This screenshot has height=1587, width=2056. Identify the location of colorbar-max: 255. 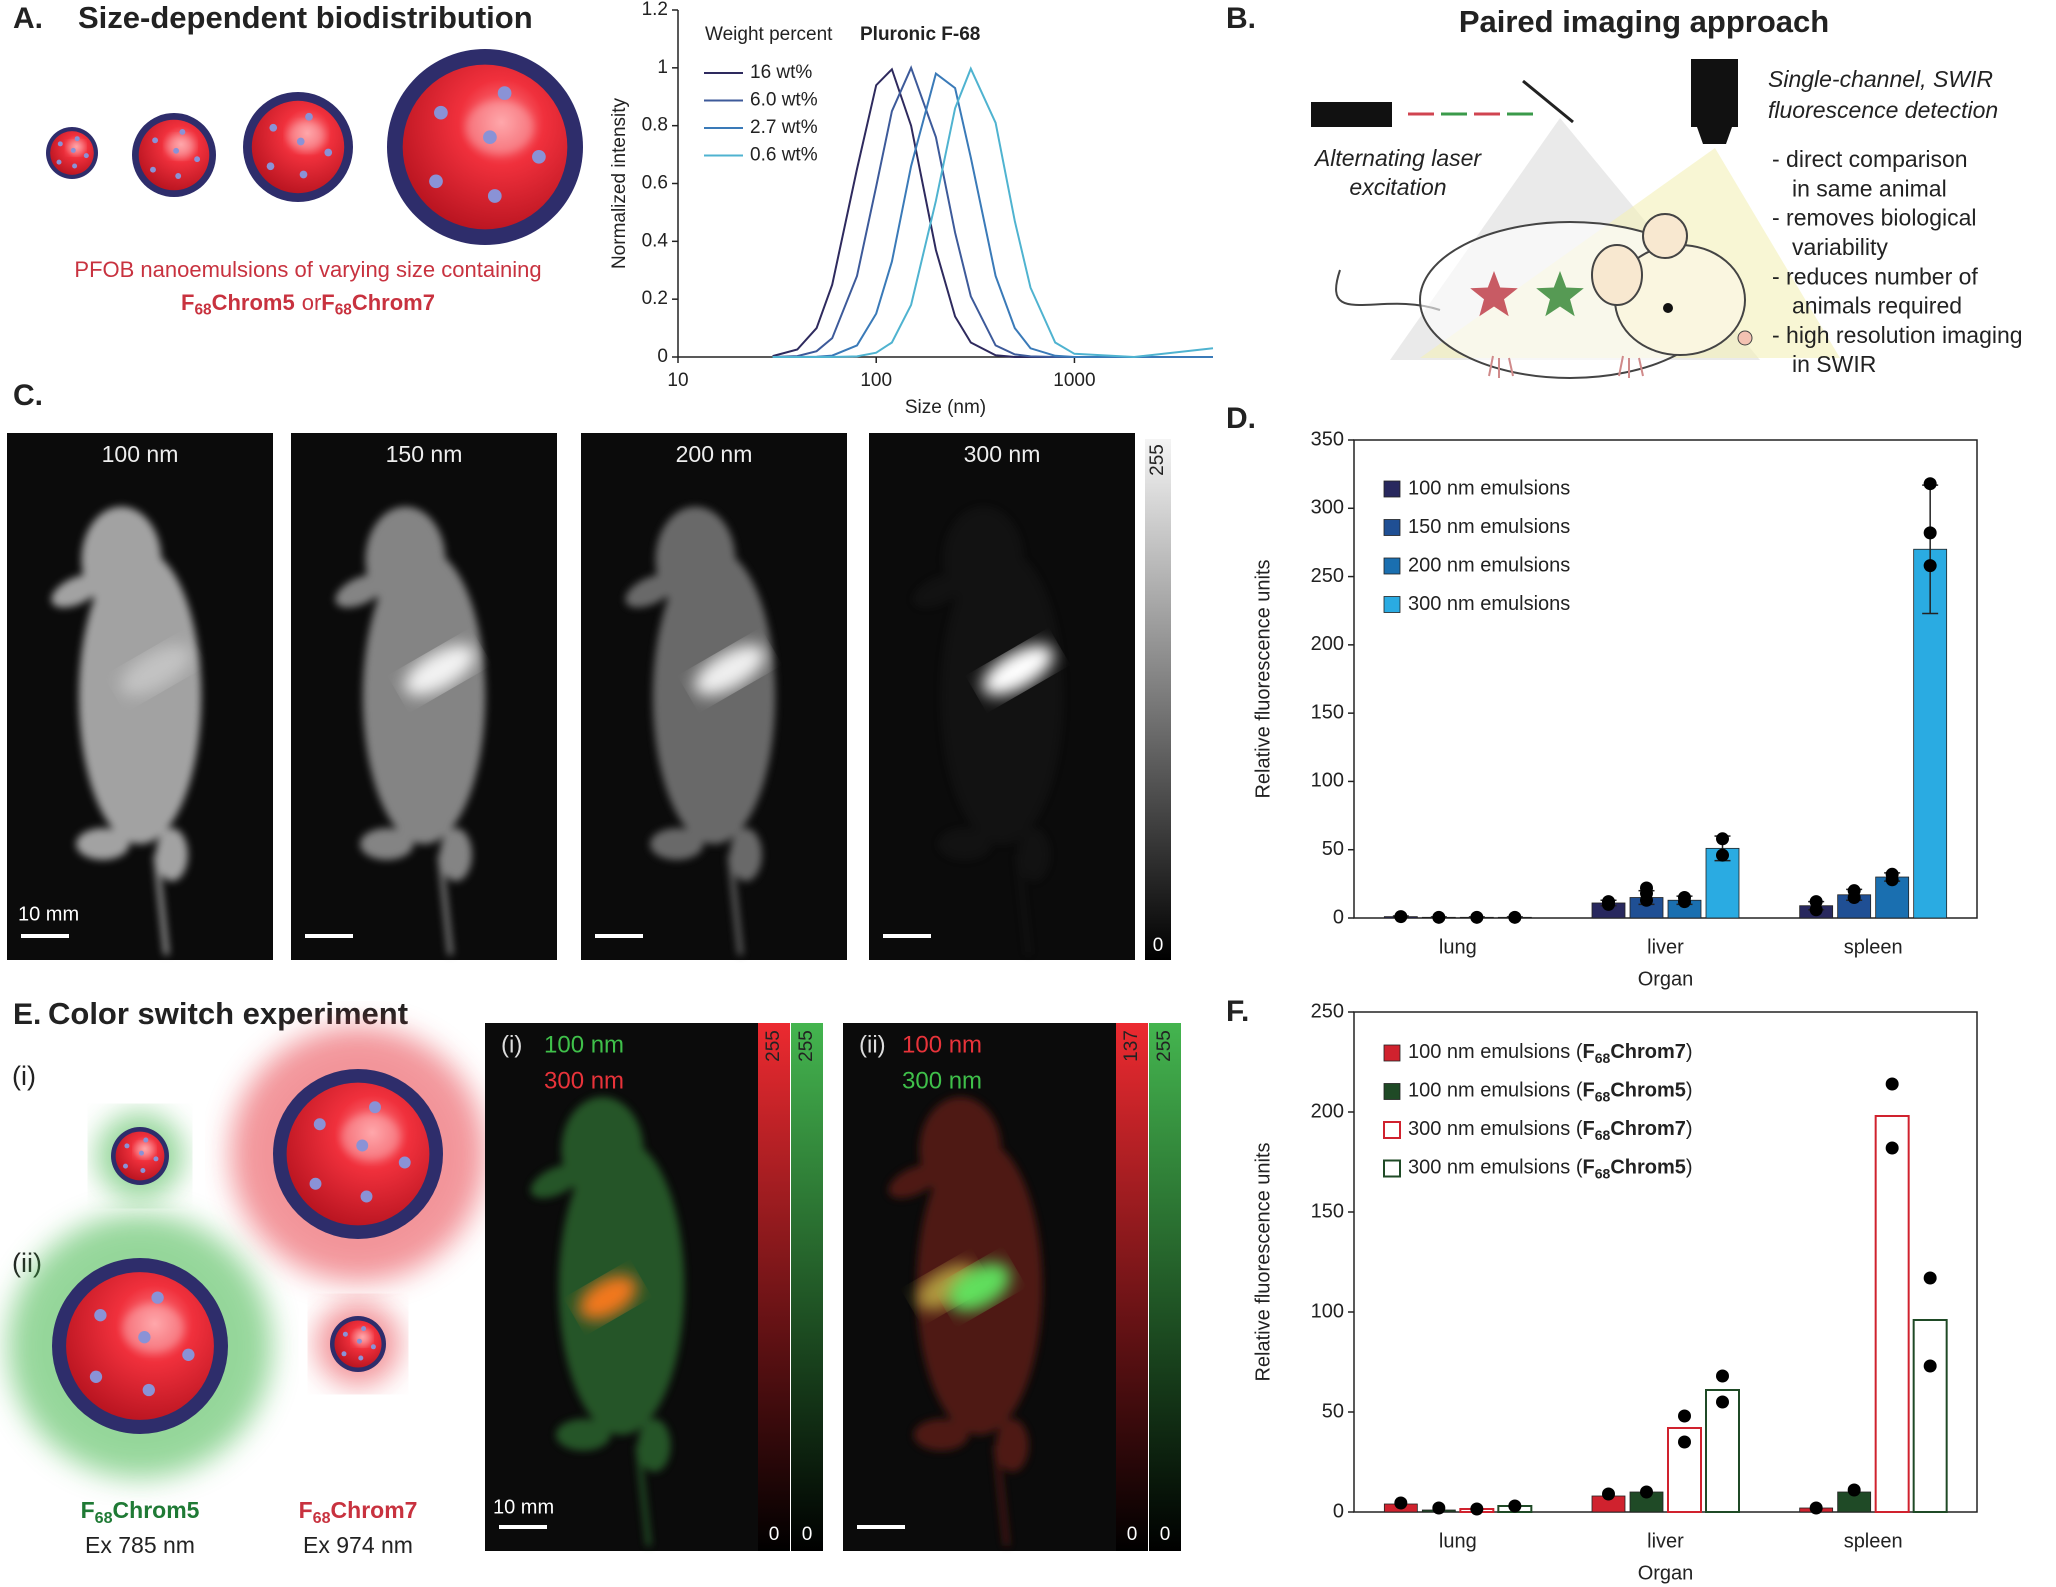
(1157, 460).